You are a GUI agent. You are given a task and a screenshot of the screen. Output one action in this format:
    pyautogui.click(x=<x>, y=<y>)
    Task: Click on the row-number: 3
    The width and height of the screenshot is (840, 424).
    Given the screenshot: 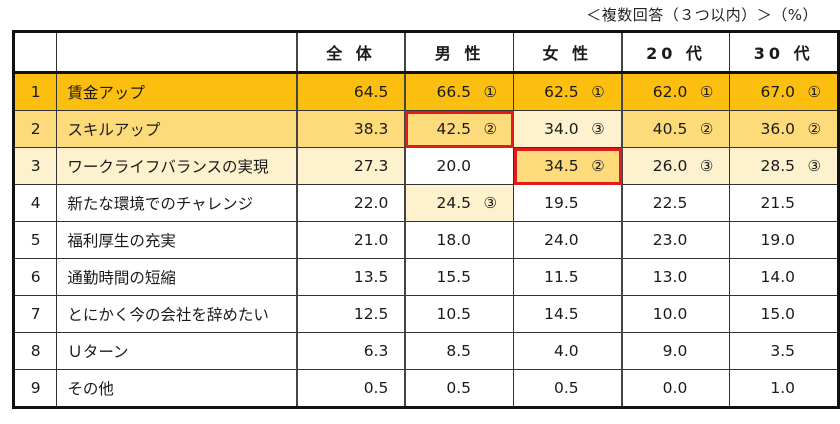 What is the action you would take?
    pyautogui.click(x=35, y=166)
    